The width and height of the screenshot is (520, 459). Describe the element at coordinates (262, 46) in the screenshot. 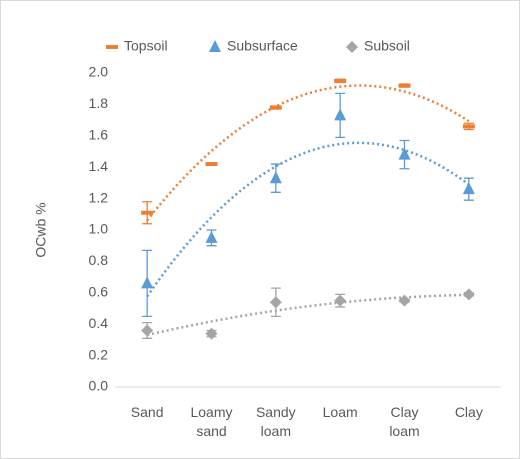

I see `legend-label: Subsurface` at that location.